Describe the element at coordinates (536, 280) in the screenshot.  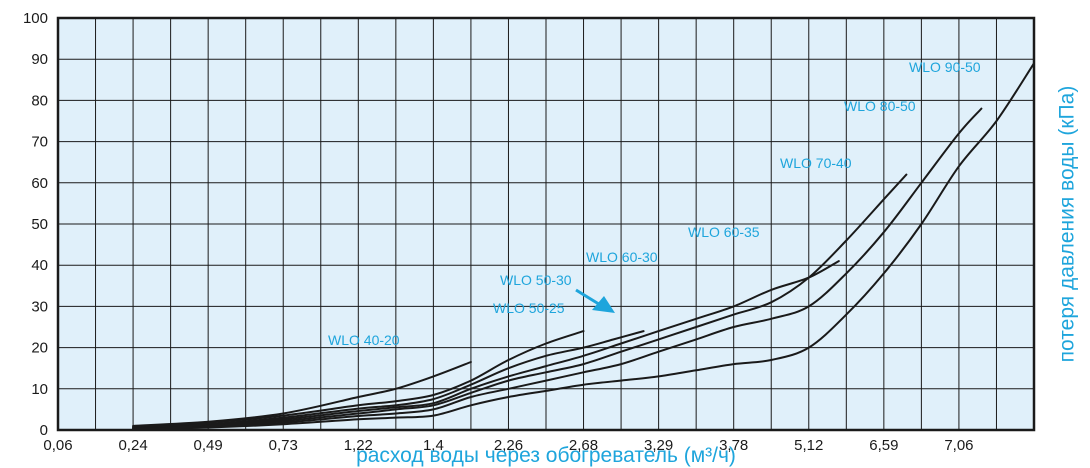
I see `series-label: WLO 50-30` at that location.